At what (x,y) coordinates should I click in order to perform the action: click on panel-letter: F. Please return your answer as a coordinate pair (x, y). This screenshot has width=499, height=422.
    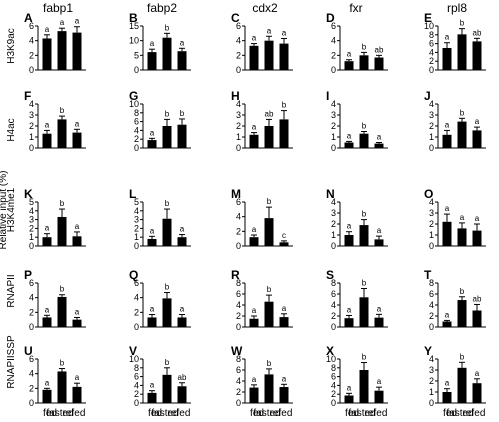
    Looking at the image, I should click on (27, 96).